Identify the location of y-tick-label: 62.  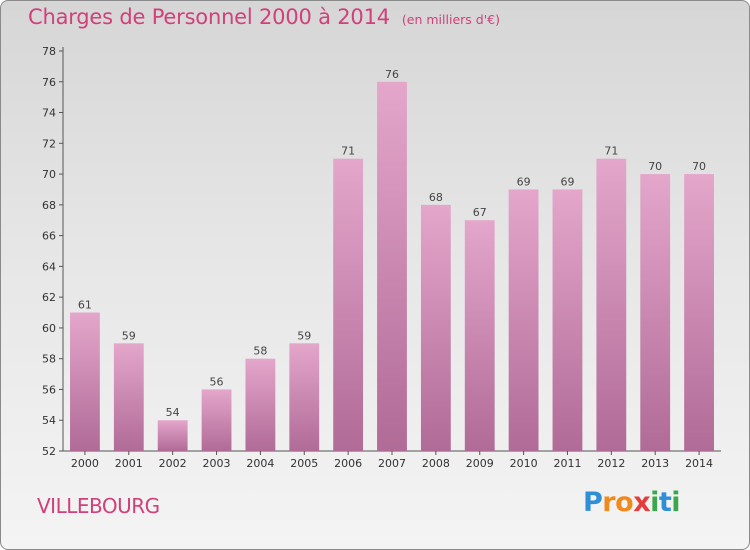
(49, 297).